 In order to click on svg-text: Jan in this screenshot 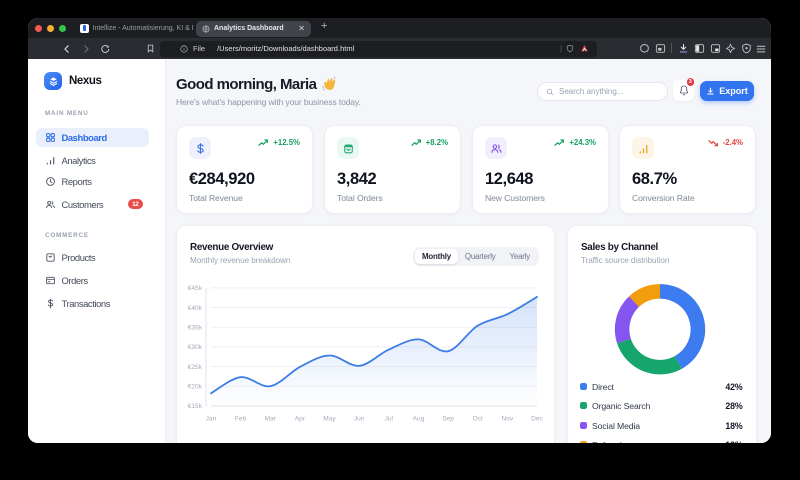, I will do `click(211, 419)`.